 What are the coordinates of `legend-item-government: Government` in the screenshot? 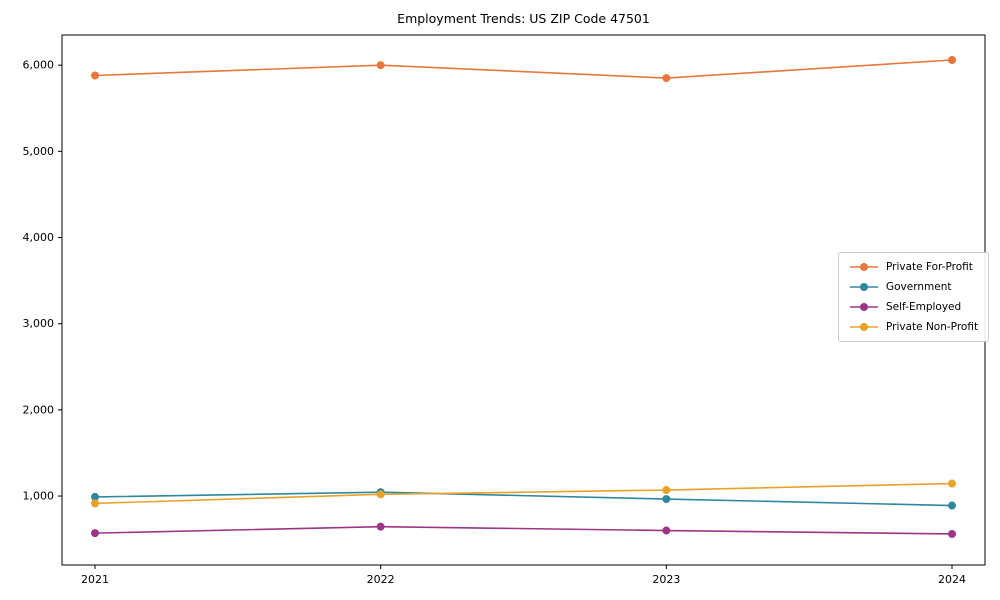 It's located at (913, 287).